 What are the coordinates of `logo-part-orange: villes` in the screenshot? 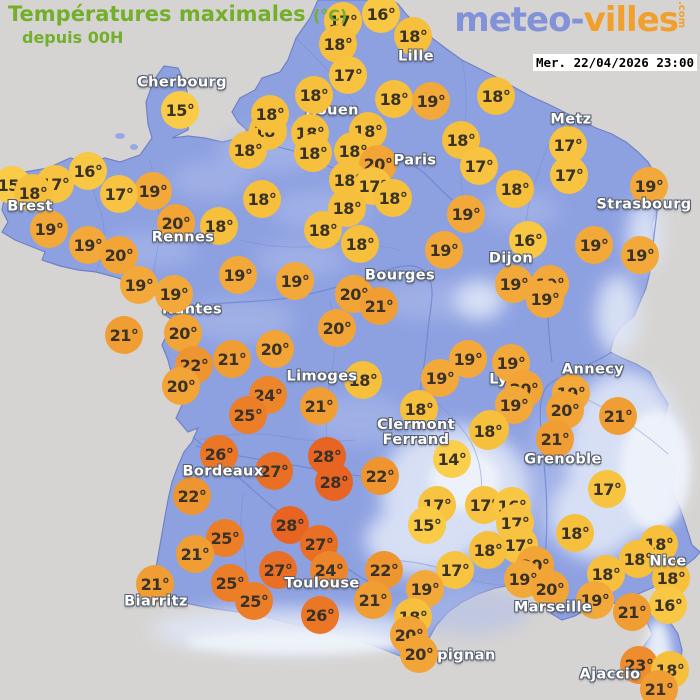 It's located at (631, 20).